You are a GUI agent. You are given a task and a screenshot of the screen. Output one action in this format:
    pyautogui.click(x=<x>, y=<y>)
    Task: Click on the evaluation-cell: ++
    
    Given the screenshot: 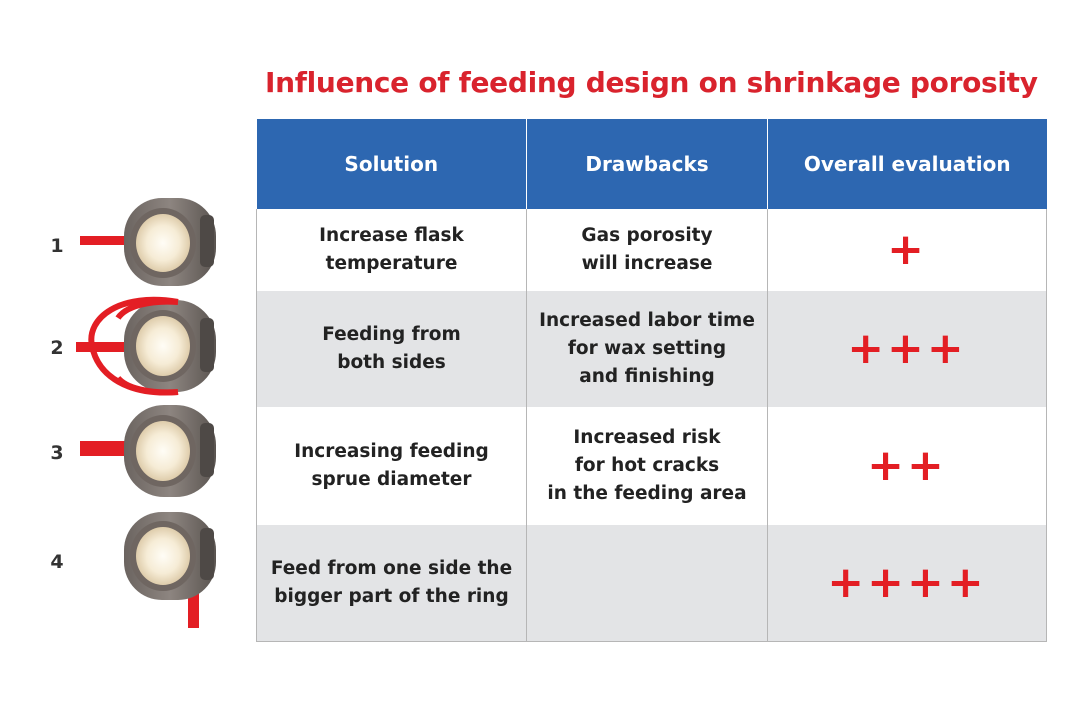 What is the action you would take?
    pyautogui.click(x=907, y=466)
    